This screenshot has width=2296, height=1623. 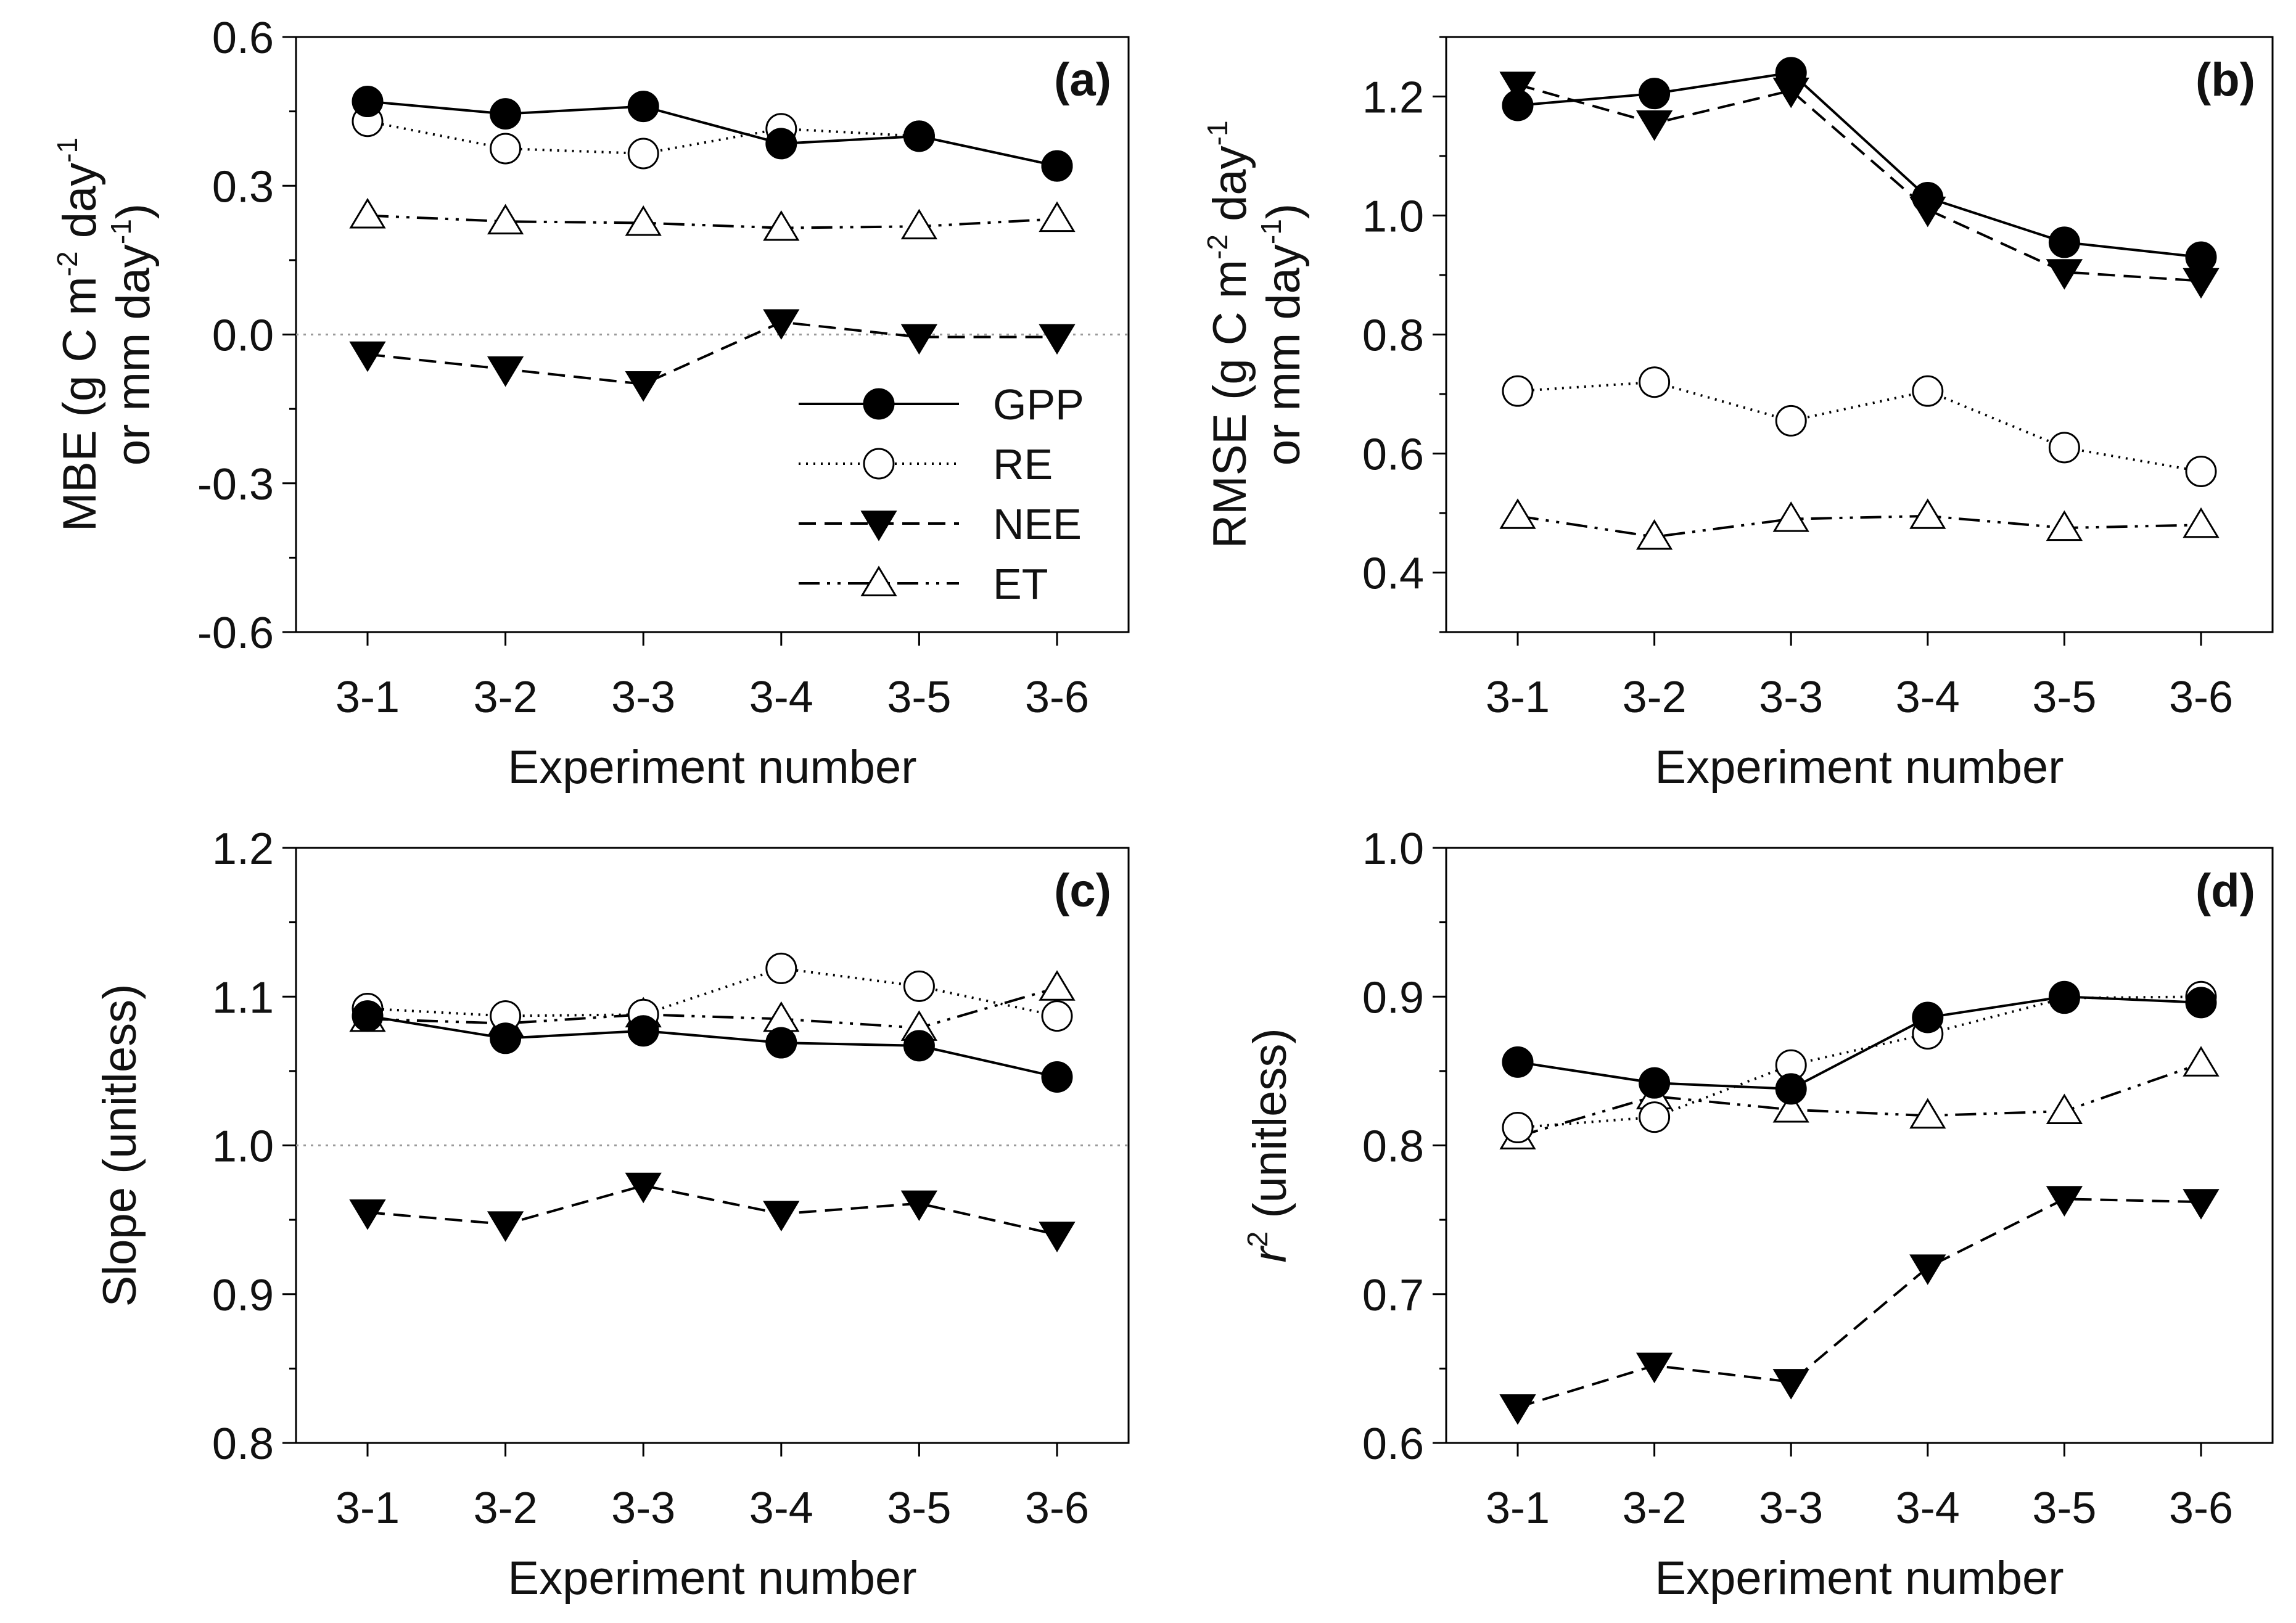 What do you see at coordinates (2225, 891) in the screenshot?
I see `panel-label: (d)` at bounding box center [2225, 891].